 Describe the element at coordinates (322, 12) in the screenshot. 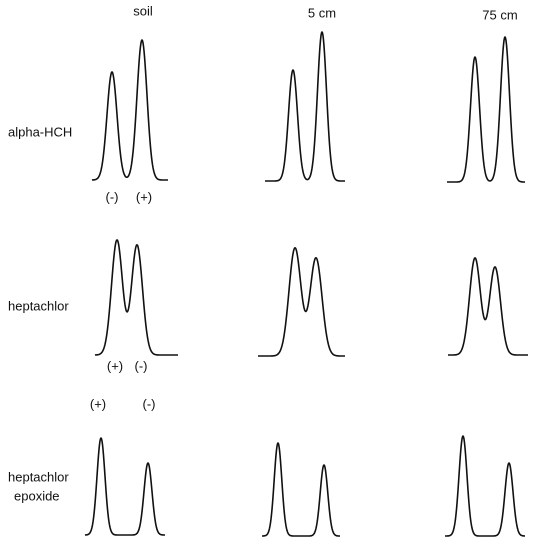

I see `column-header: 5 cm` at that location.